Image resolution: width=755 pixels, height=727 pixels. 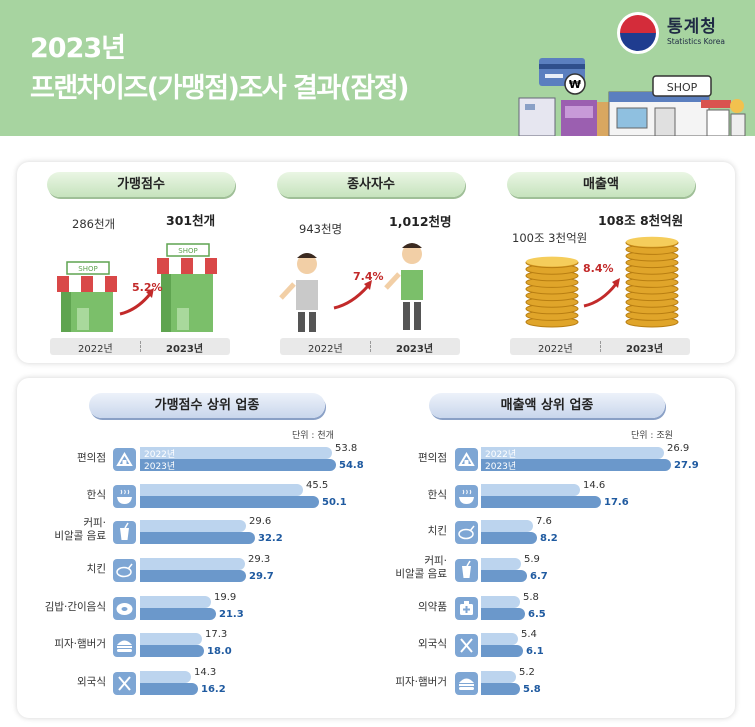 I want to click on value-2023: 108조 8천억원, so click(x=641, y=220).